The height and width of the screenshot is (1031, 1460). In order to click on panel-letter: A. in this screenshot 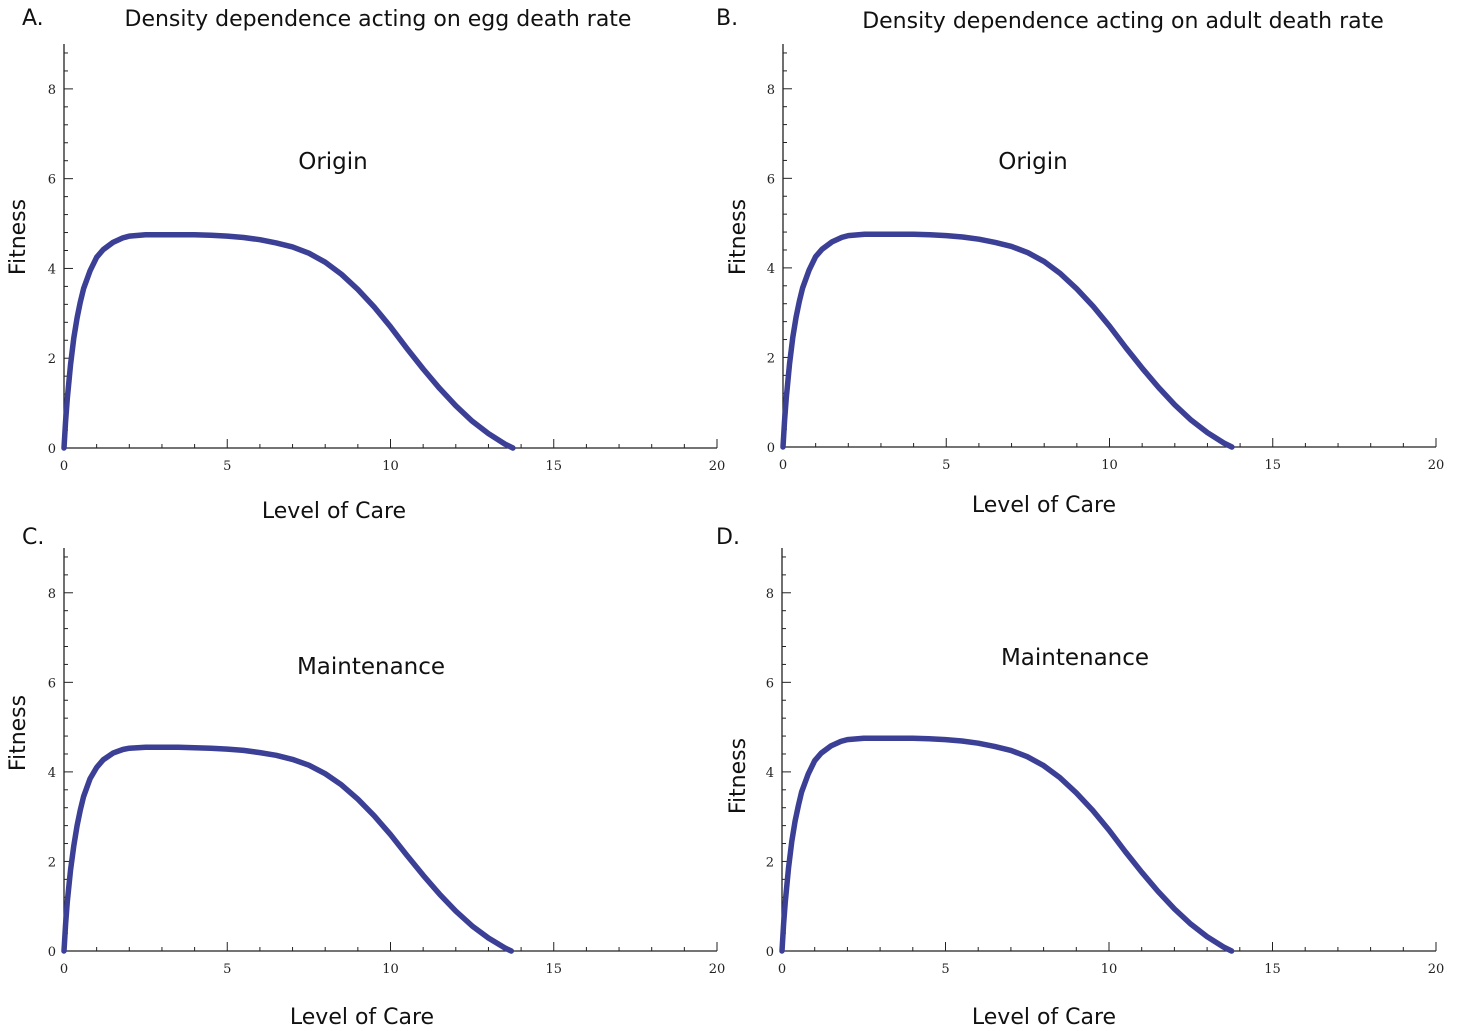, I will do `click(33, 18)`.